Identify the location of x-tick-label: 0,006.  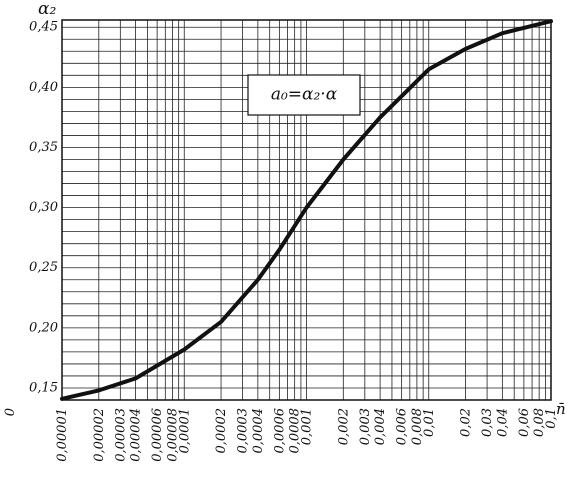
(402, 426).